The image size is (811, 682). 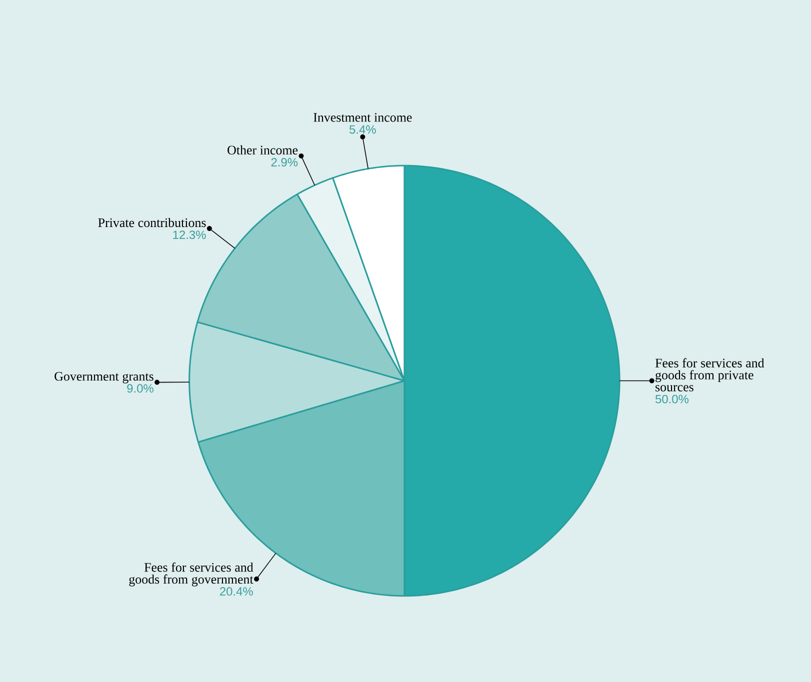 I want to click on slice-label: Fees for services and goods from private sources, so click(x=709, y=375).